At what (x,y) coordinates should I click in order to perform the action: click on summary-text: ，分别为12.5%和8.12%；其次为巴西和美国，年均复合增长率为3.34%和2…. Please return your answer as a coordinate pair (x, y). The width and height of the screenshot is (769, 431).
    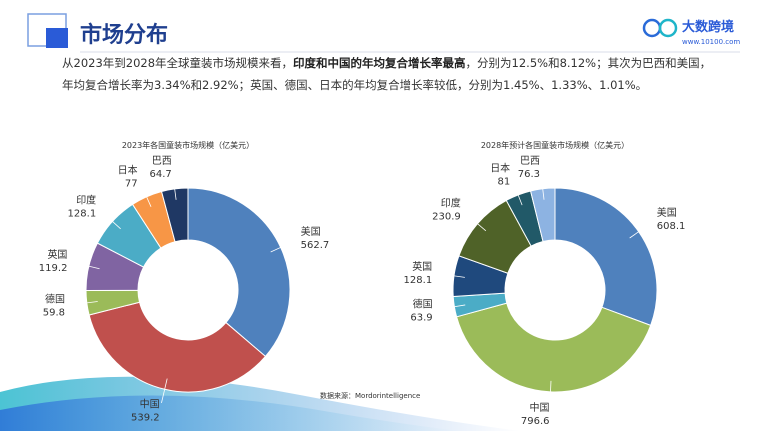
    Looking at the image, I should click on (387, 74).